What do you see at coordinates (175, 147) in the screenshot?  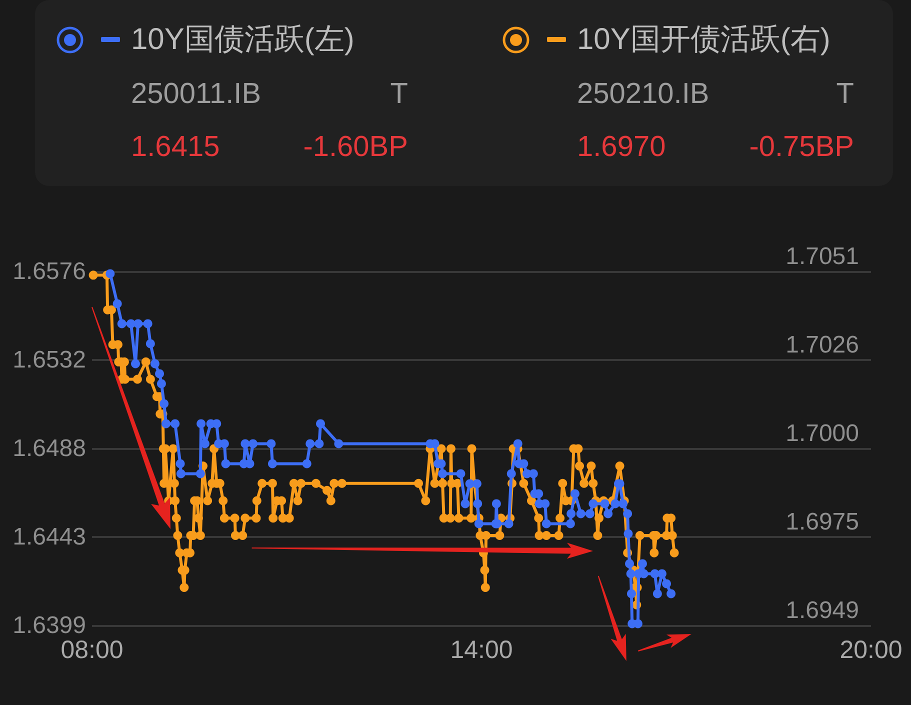 I see `text: 1.6415` at bounding box center [175, 147].